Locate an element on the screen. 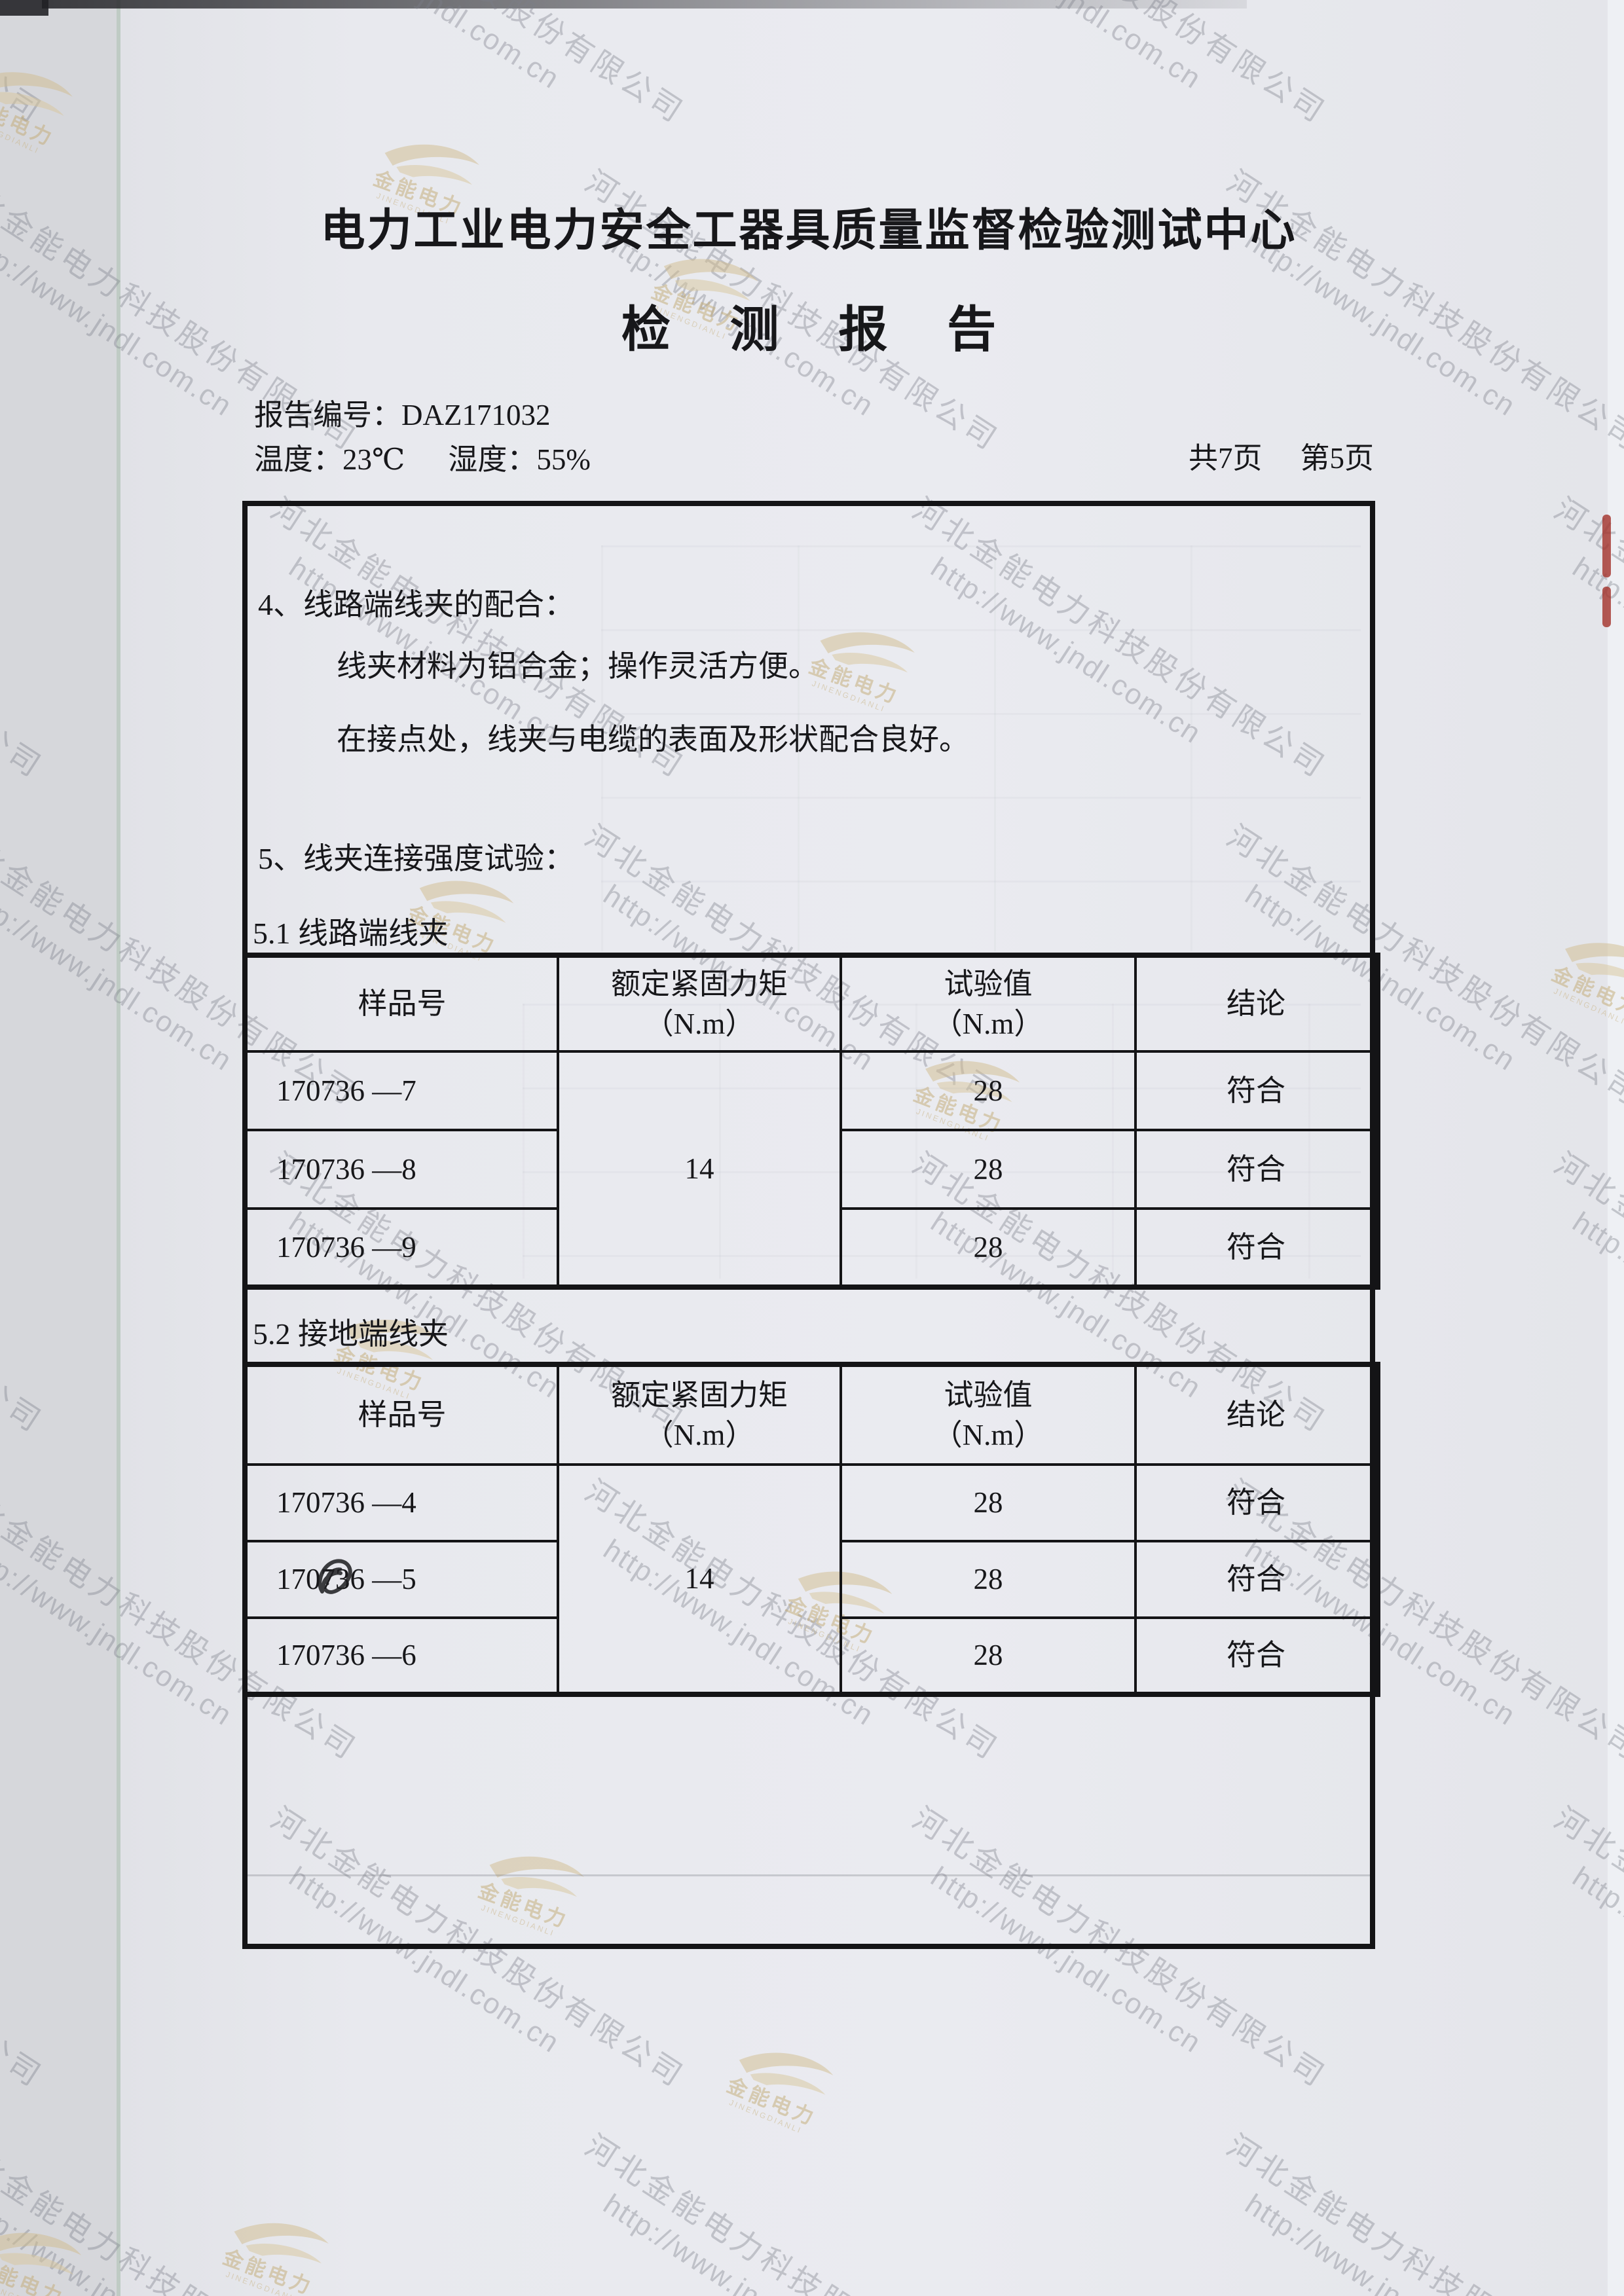  table-row: 170736 —4 14 28 符合 is located at coordinates (811, 1579).